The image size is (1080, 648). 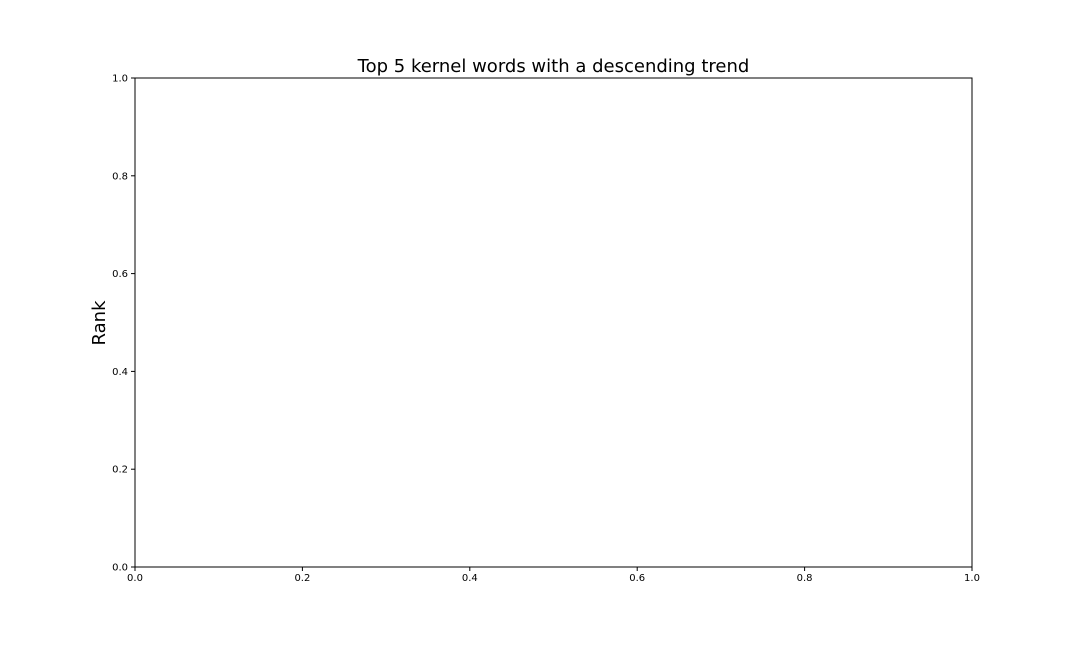 What do you see at coordinates (99, 323) in the screenshot?
I see `y-axis-label: Rank` at bounding box center [99, 323].